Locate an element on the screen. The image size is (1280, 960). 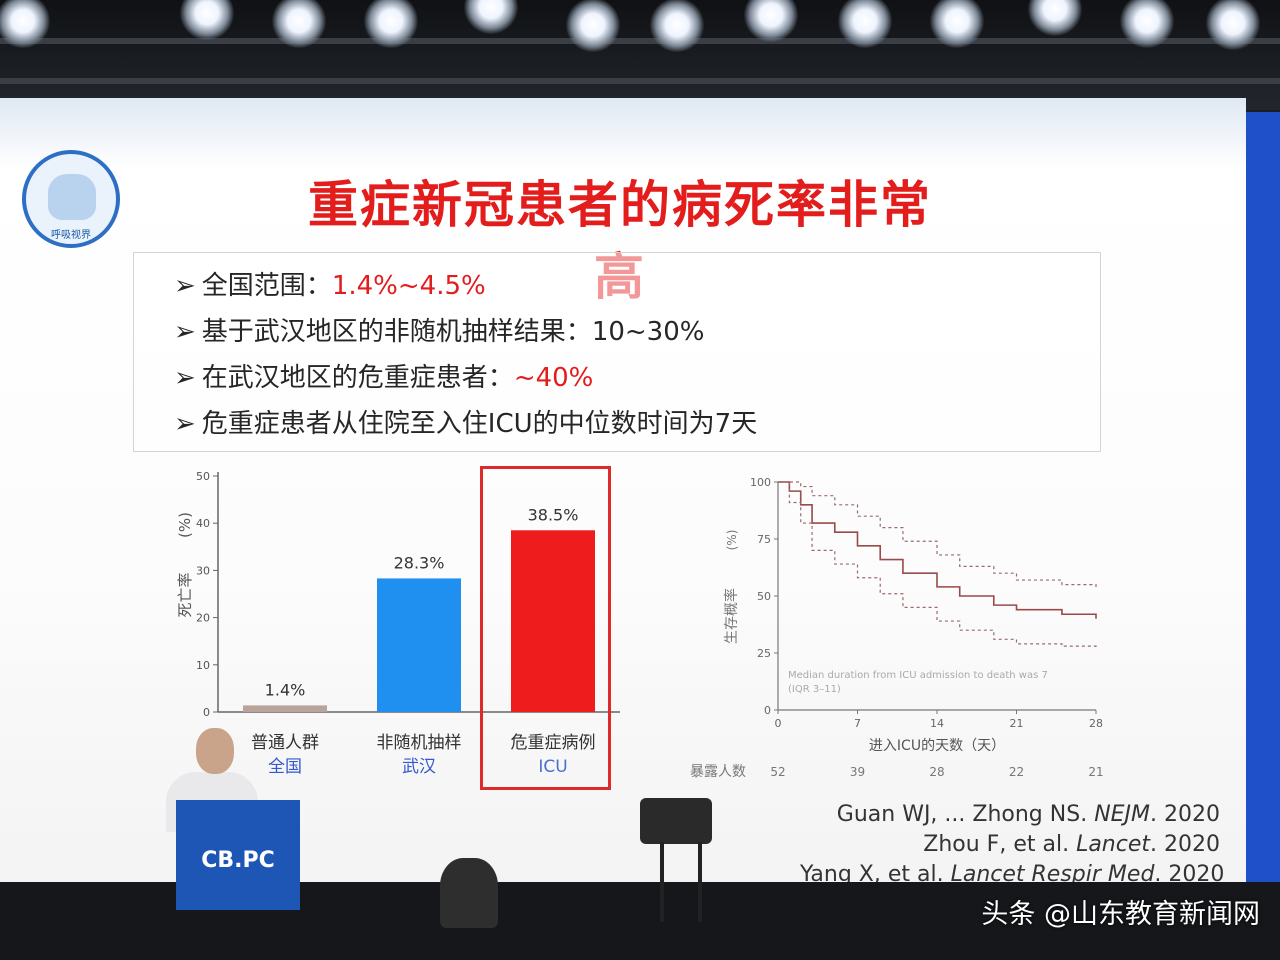
bar-category-label: 危重症病例 is located at coordinates (553, 743).